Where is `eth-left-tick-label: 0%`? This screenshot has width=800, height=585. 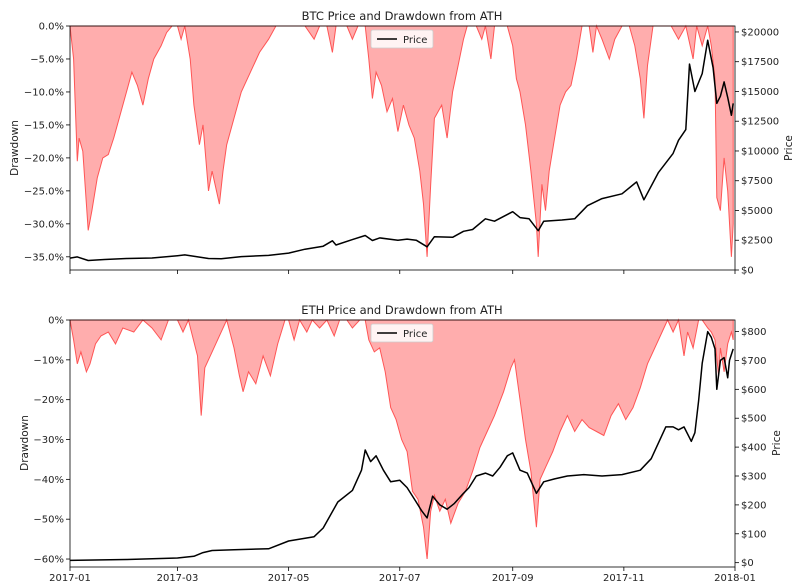
eth-left-tick-label: 0% is located at coordinates (56, 321).